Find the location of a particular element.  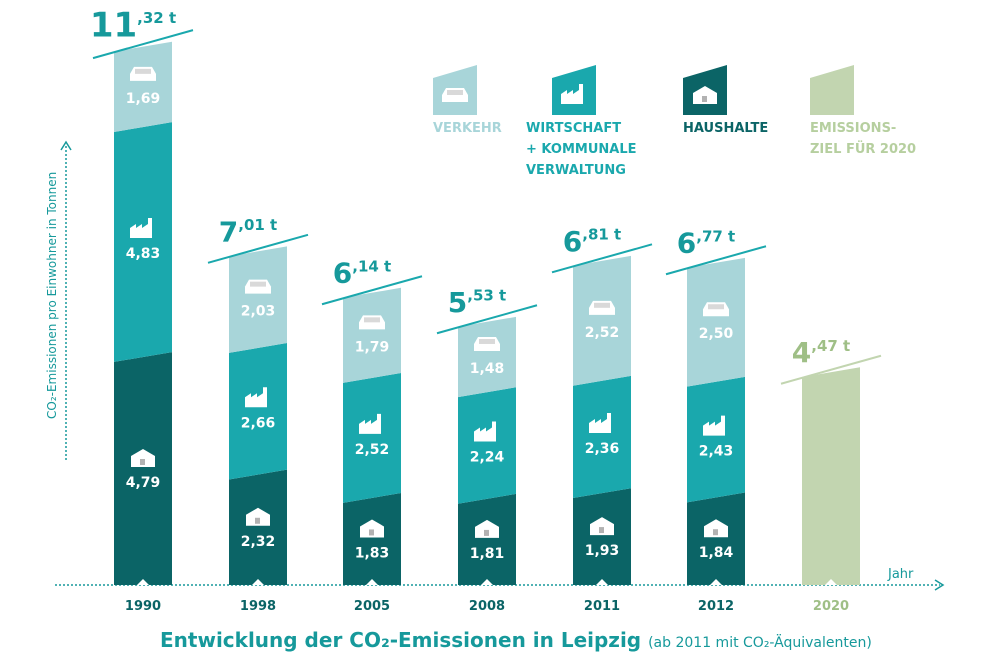

total-label: 6,81 t is located at coordinates (592, 241).